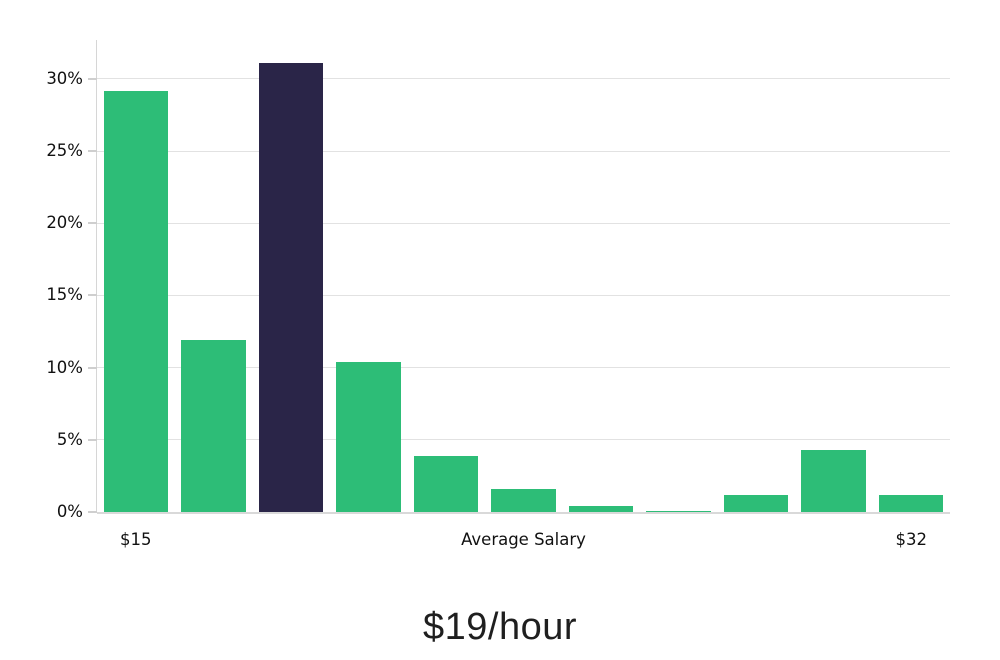 The width and height of the screenshot is (1000, 660). Describe the element at coordinates (64, 367) in the screenshot. I see `y-tick-label: 10%` at that location.